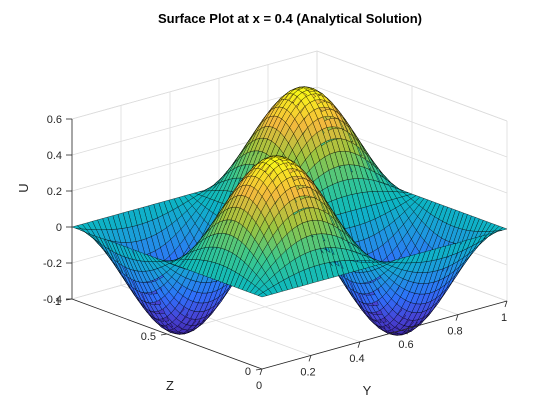  What do you see at coordinates (54, 156) in the screenshot?
I see `z-tick-label: 0.4` at bounding box center [54, 156].